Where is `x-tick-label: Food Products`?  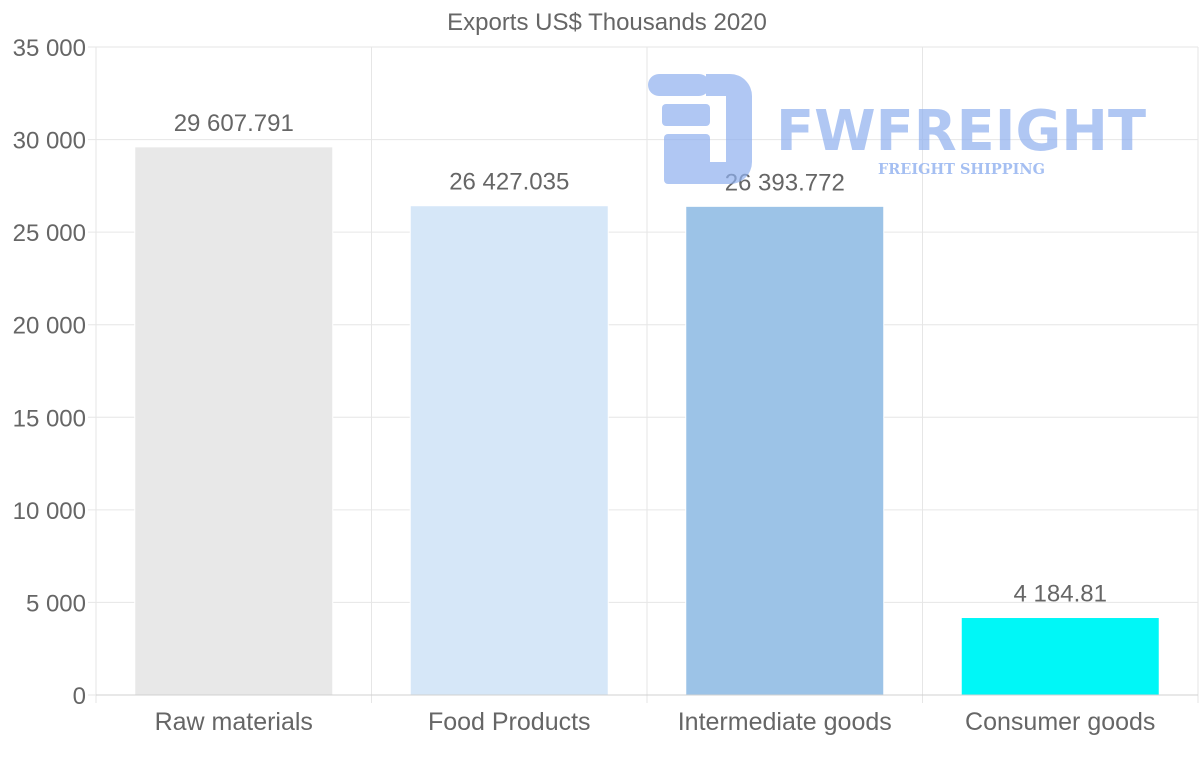
x-tick-label: Food Products is located at coordinates (509, 722).